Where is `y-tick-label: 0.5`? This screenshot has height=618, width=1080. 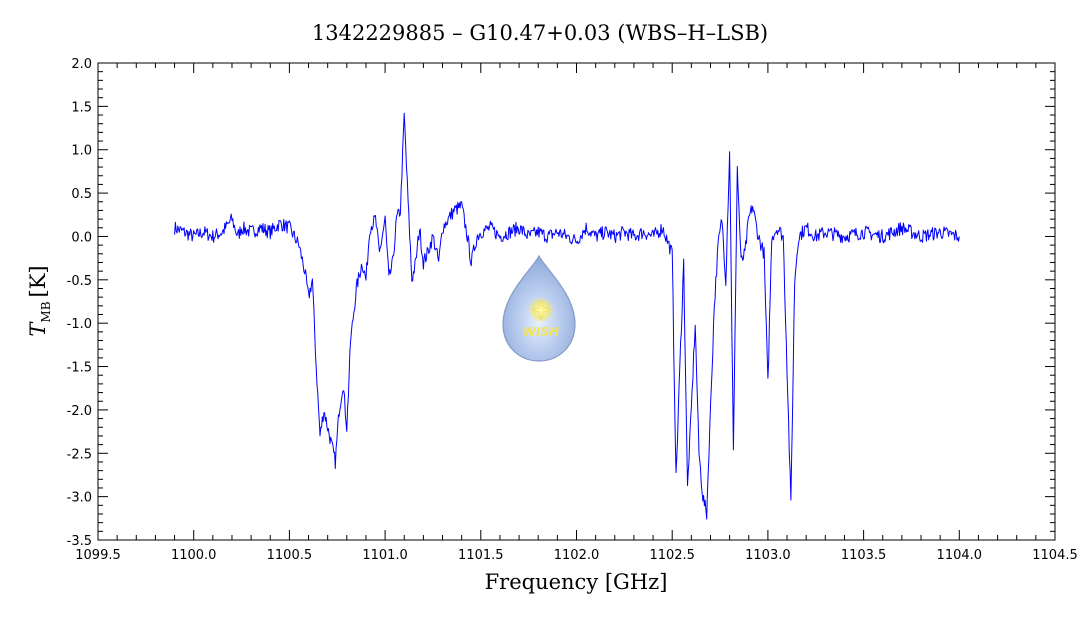 y-tick-label: 0.5 is located at coordinates (81, 194).